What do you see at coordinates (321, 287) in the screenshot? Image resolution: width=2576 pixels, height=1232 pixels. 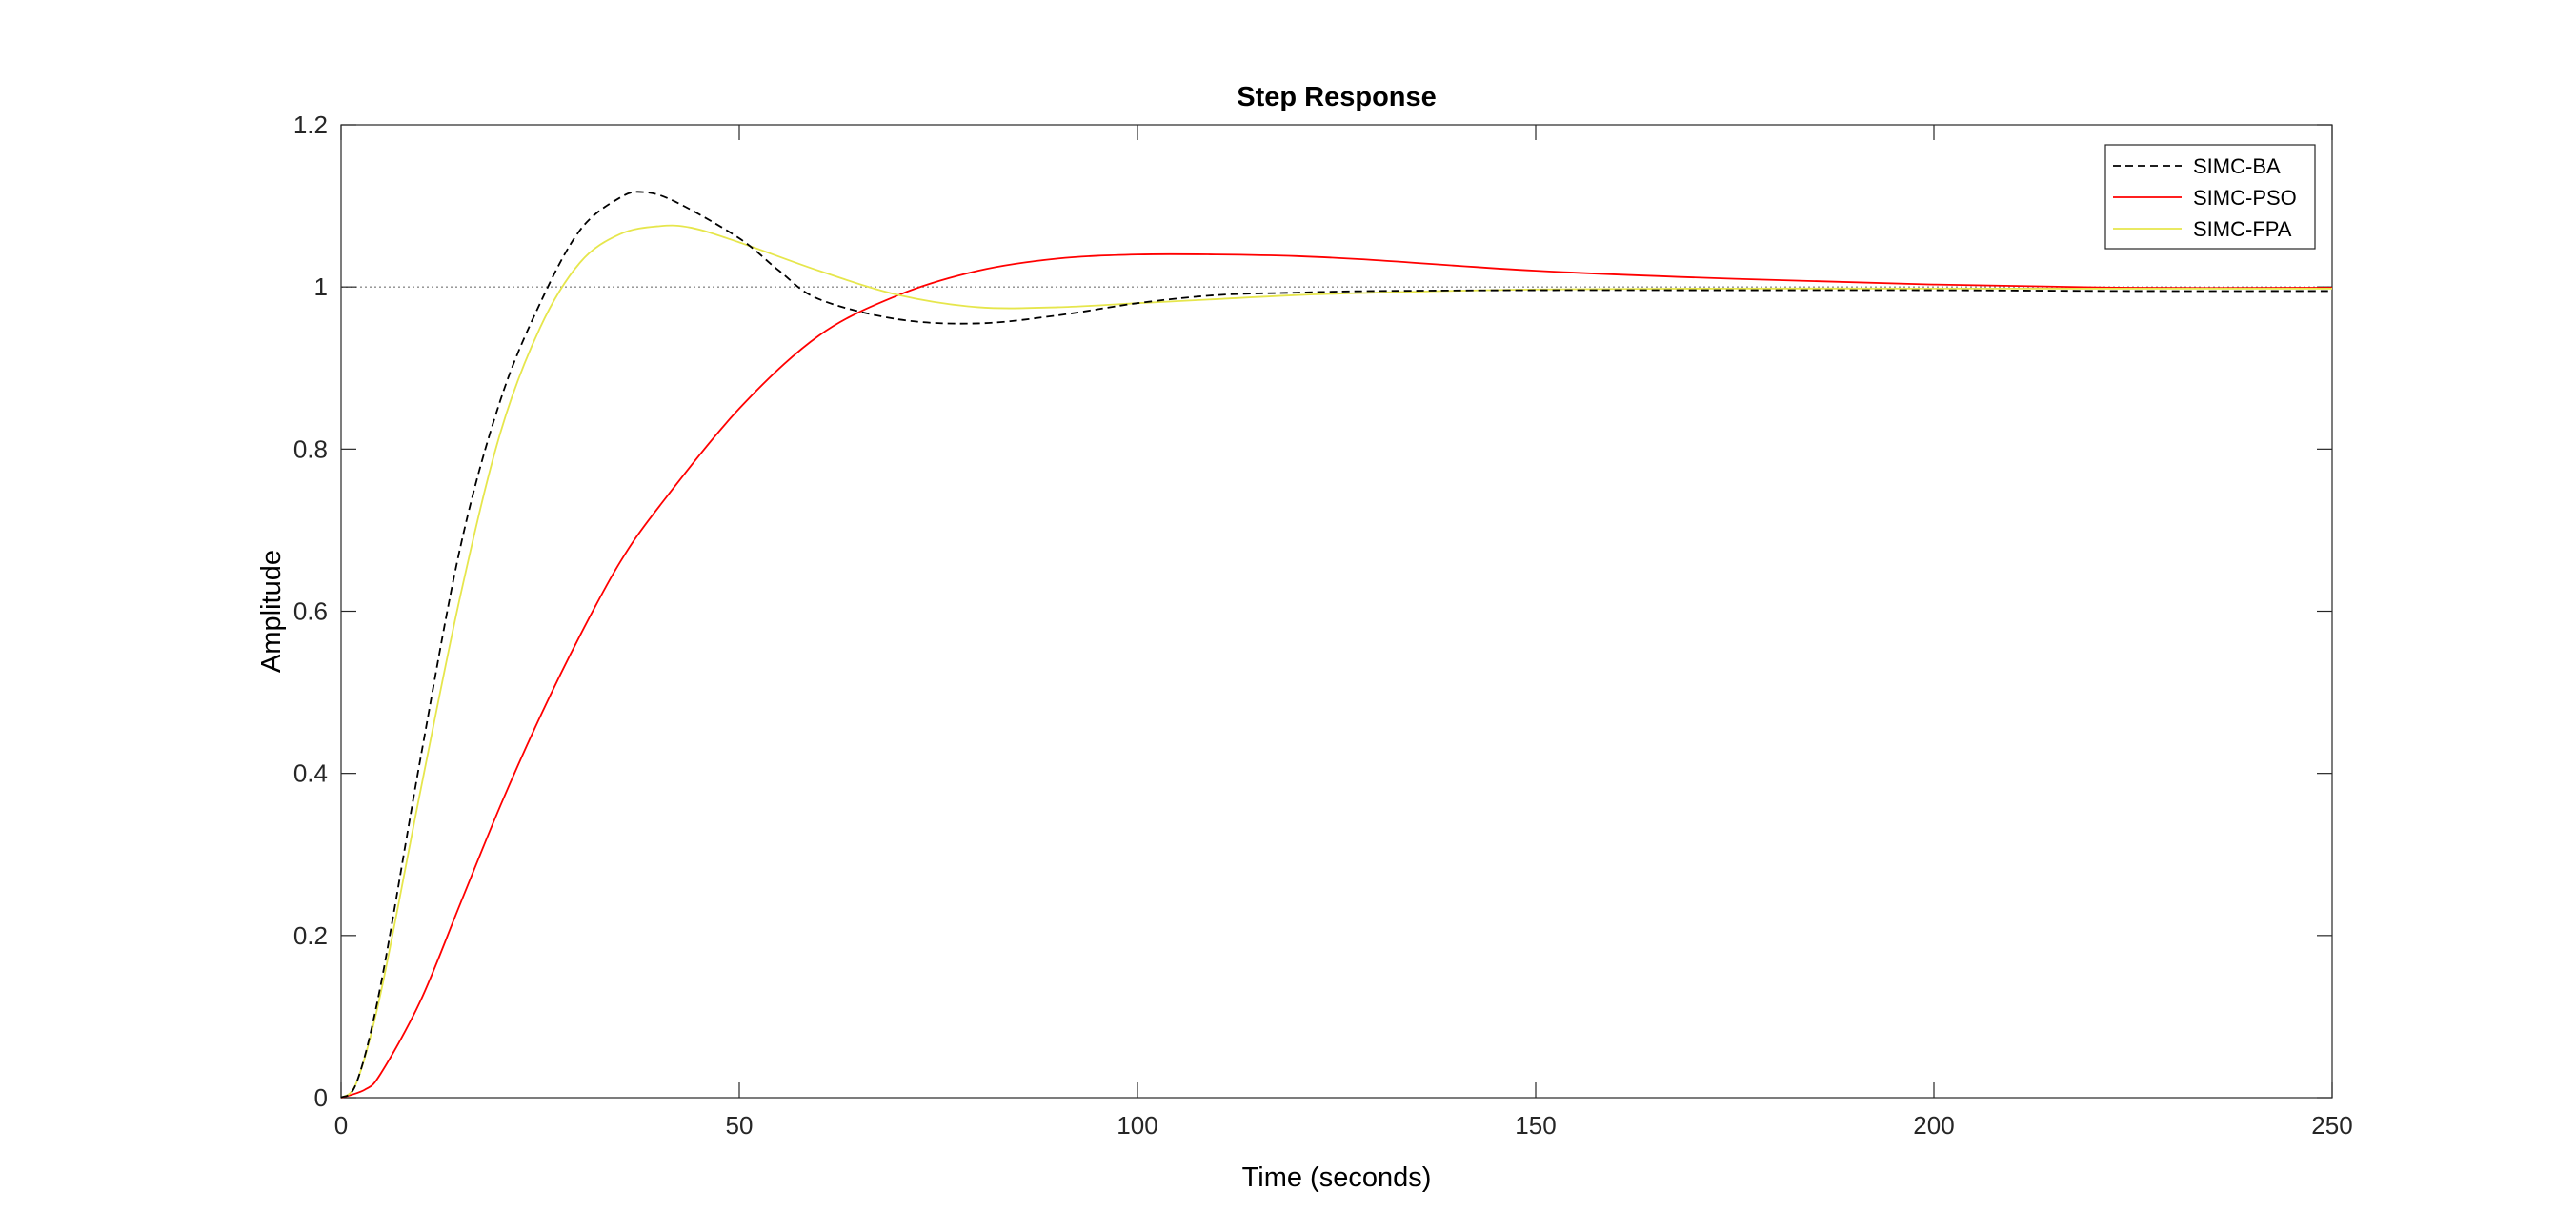 I see `y-tick-label: 1` at bounding box center [321, 287].